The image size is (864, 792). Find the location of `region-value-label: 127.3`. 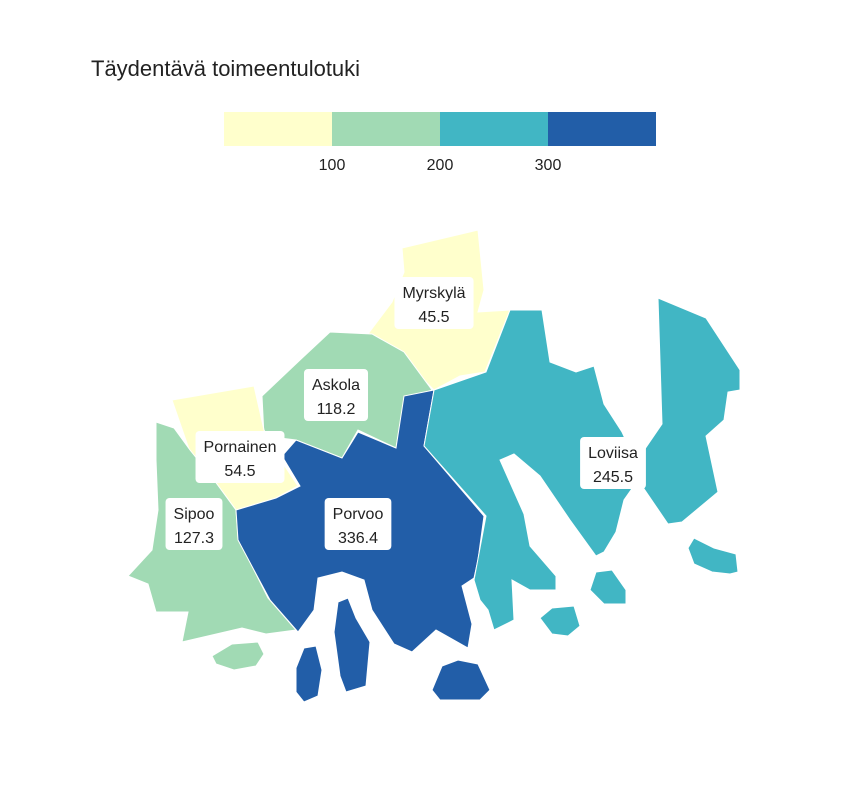

region-value-label: 127.3 is located at coordinates (194, 538).